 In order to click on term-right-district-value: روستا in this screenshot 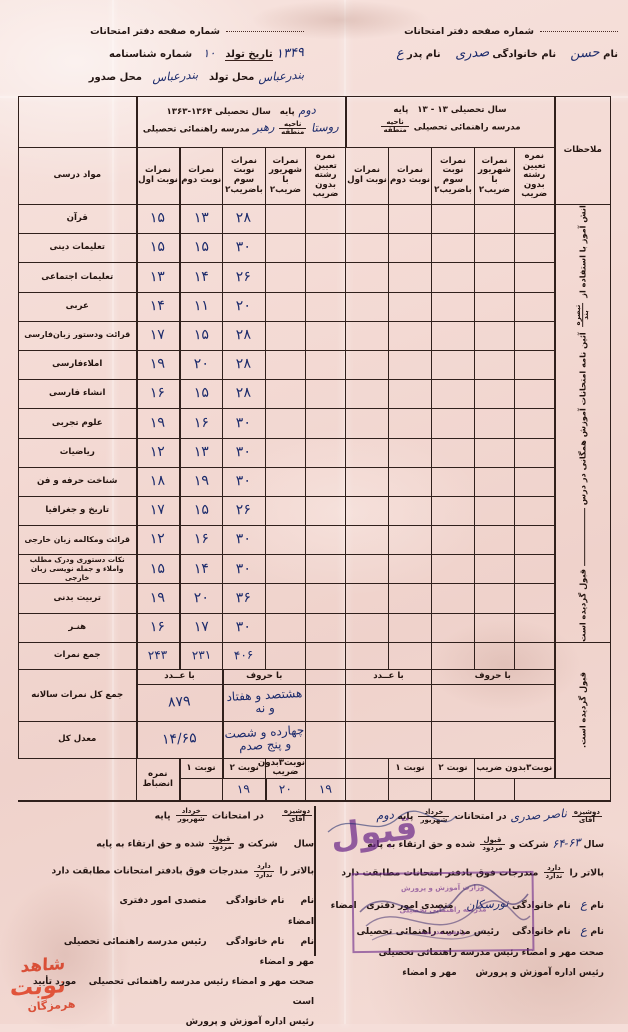, I will do `click(325, 127)`.